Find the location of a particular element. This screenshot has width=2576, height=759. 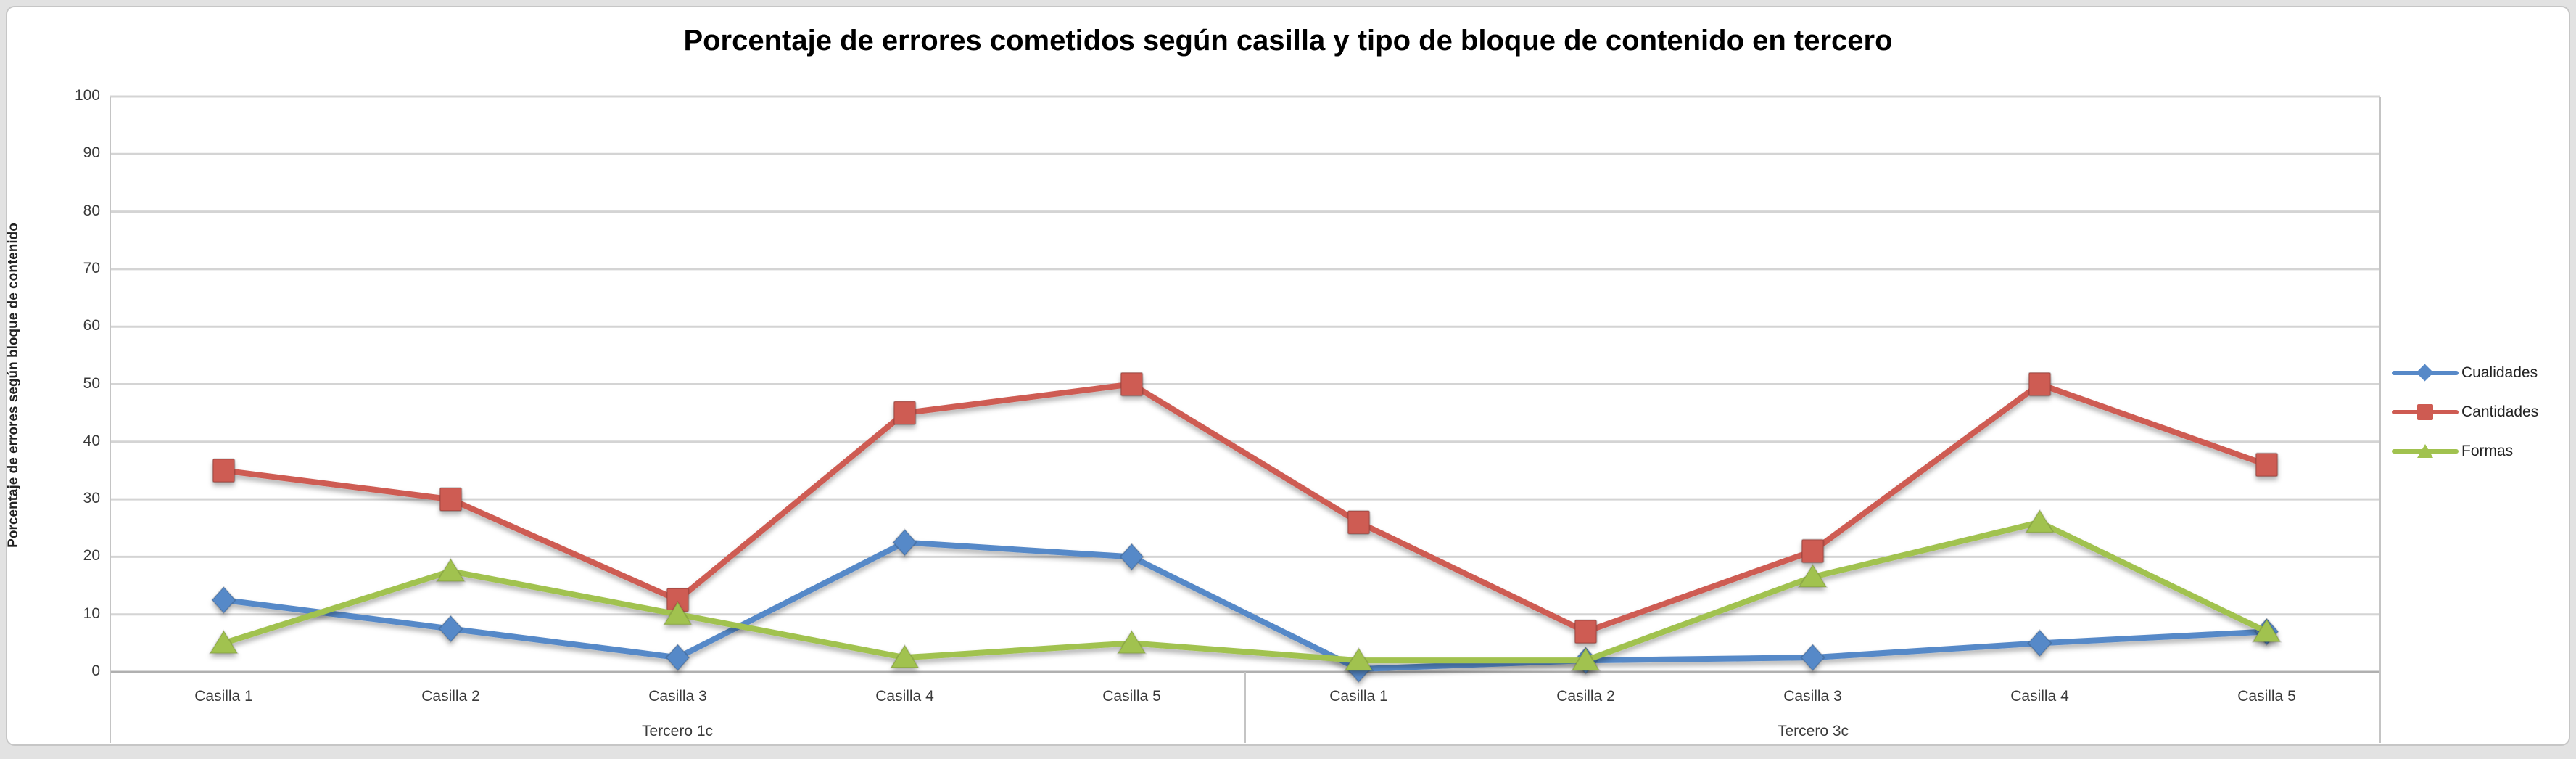

category-label-1-casilla-5: Casilla 5 is located at coordinates (1131, 696).